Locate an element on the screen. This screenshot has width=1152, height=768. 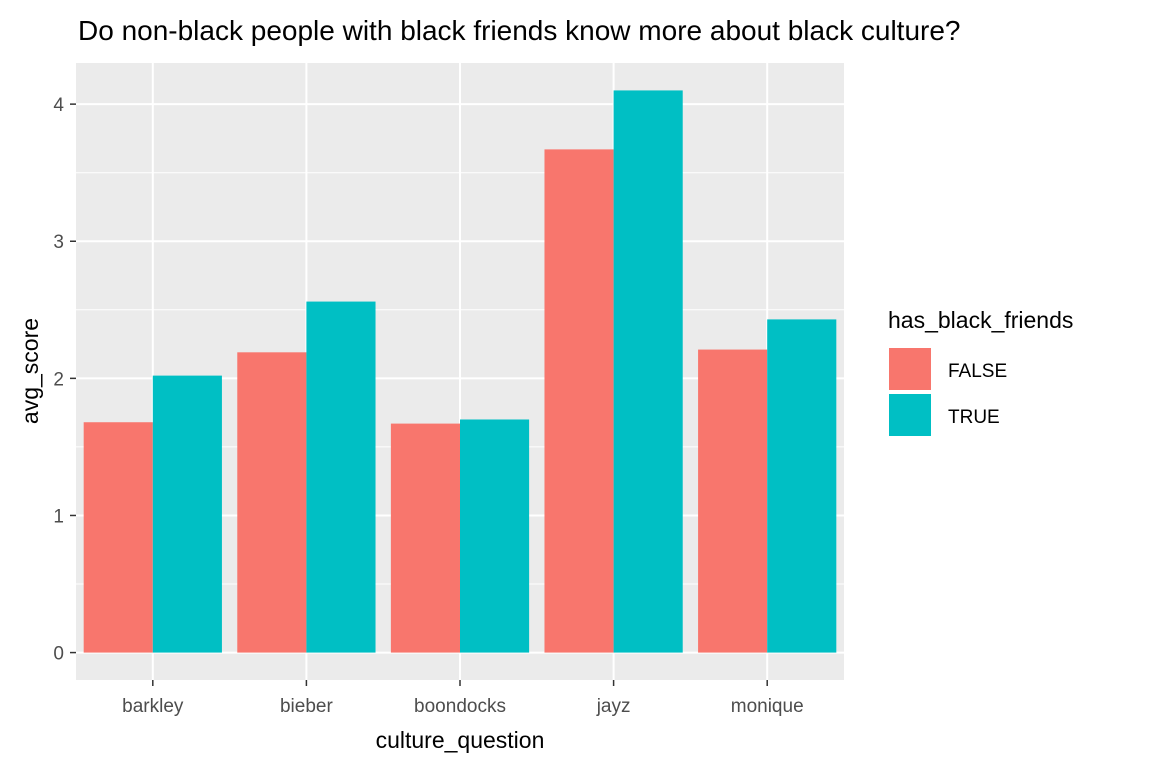
bar-bieber-true is located at coordinates (341, 477).